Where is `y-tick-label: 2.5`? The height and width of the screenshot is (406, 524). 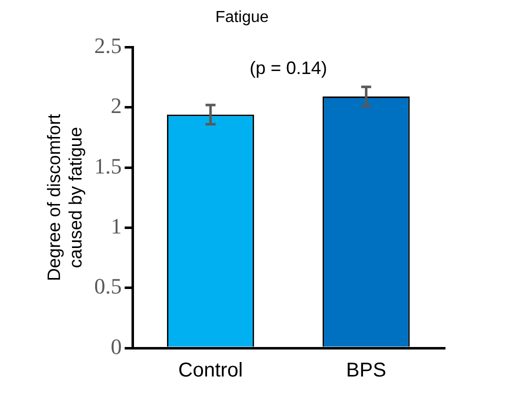
y-tick-label: 2.5 is located at coordinates (108, 45).